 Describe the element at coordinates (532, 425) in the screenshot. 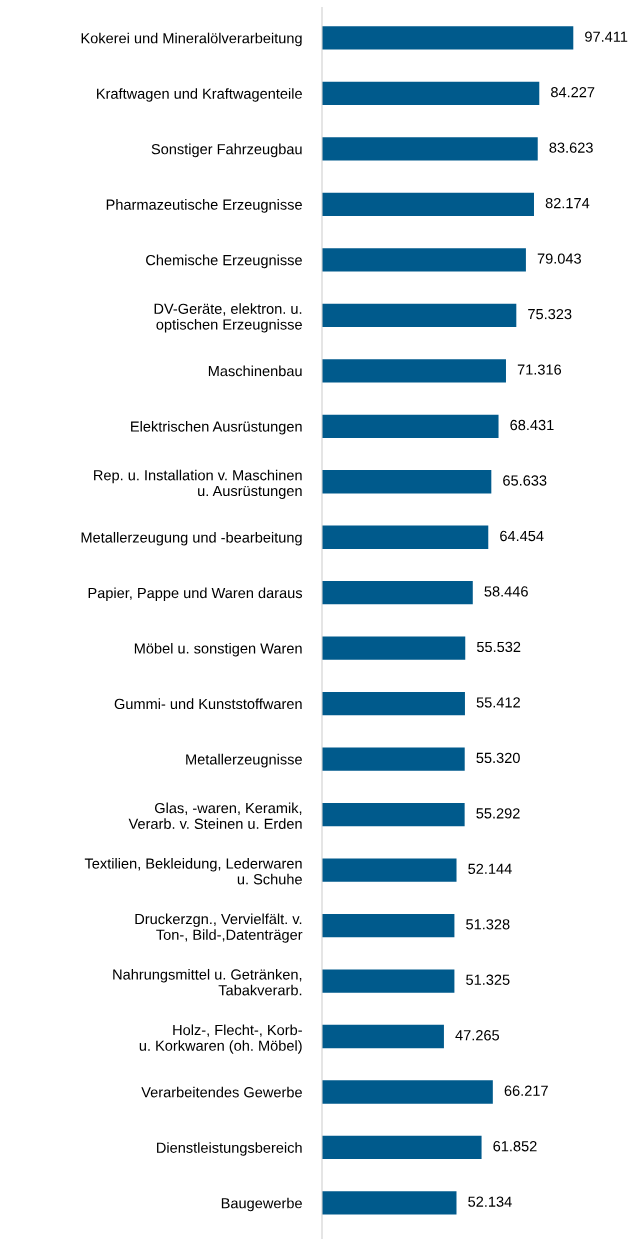

I see `data-label: 68.431` at that location.